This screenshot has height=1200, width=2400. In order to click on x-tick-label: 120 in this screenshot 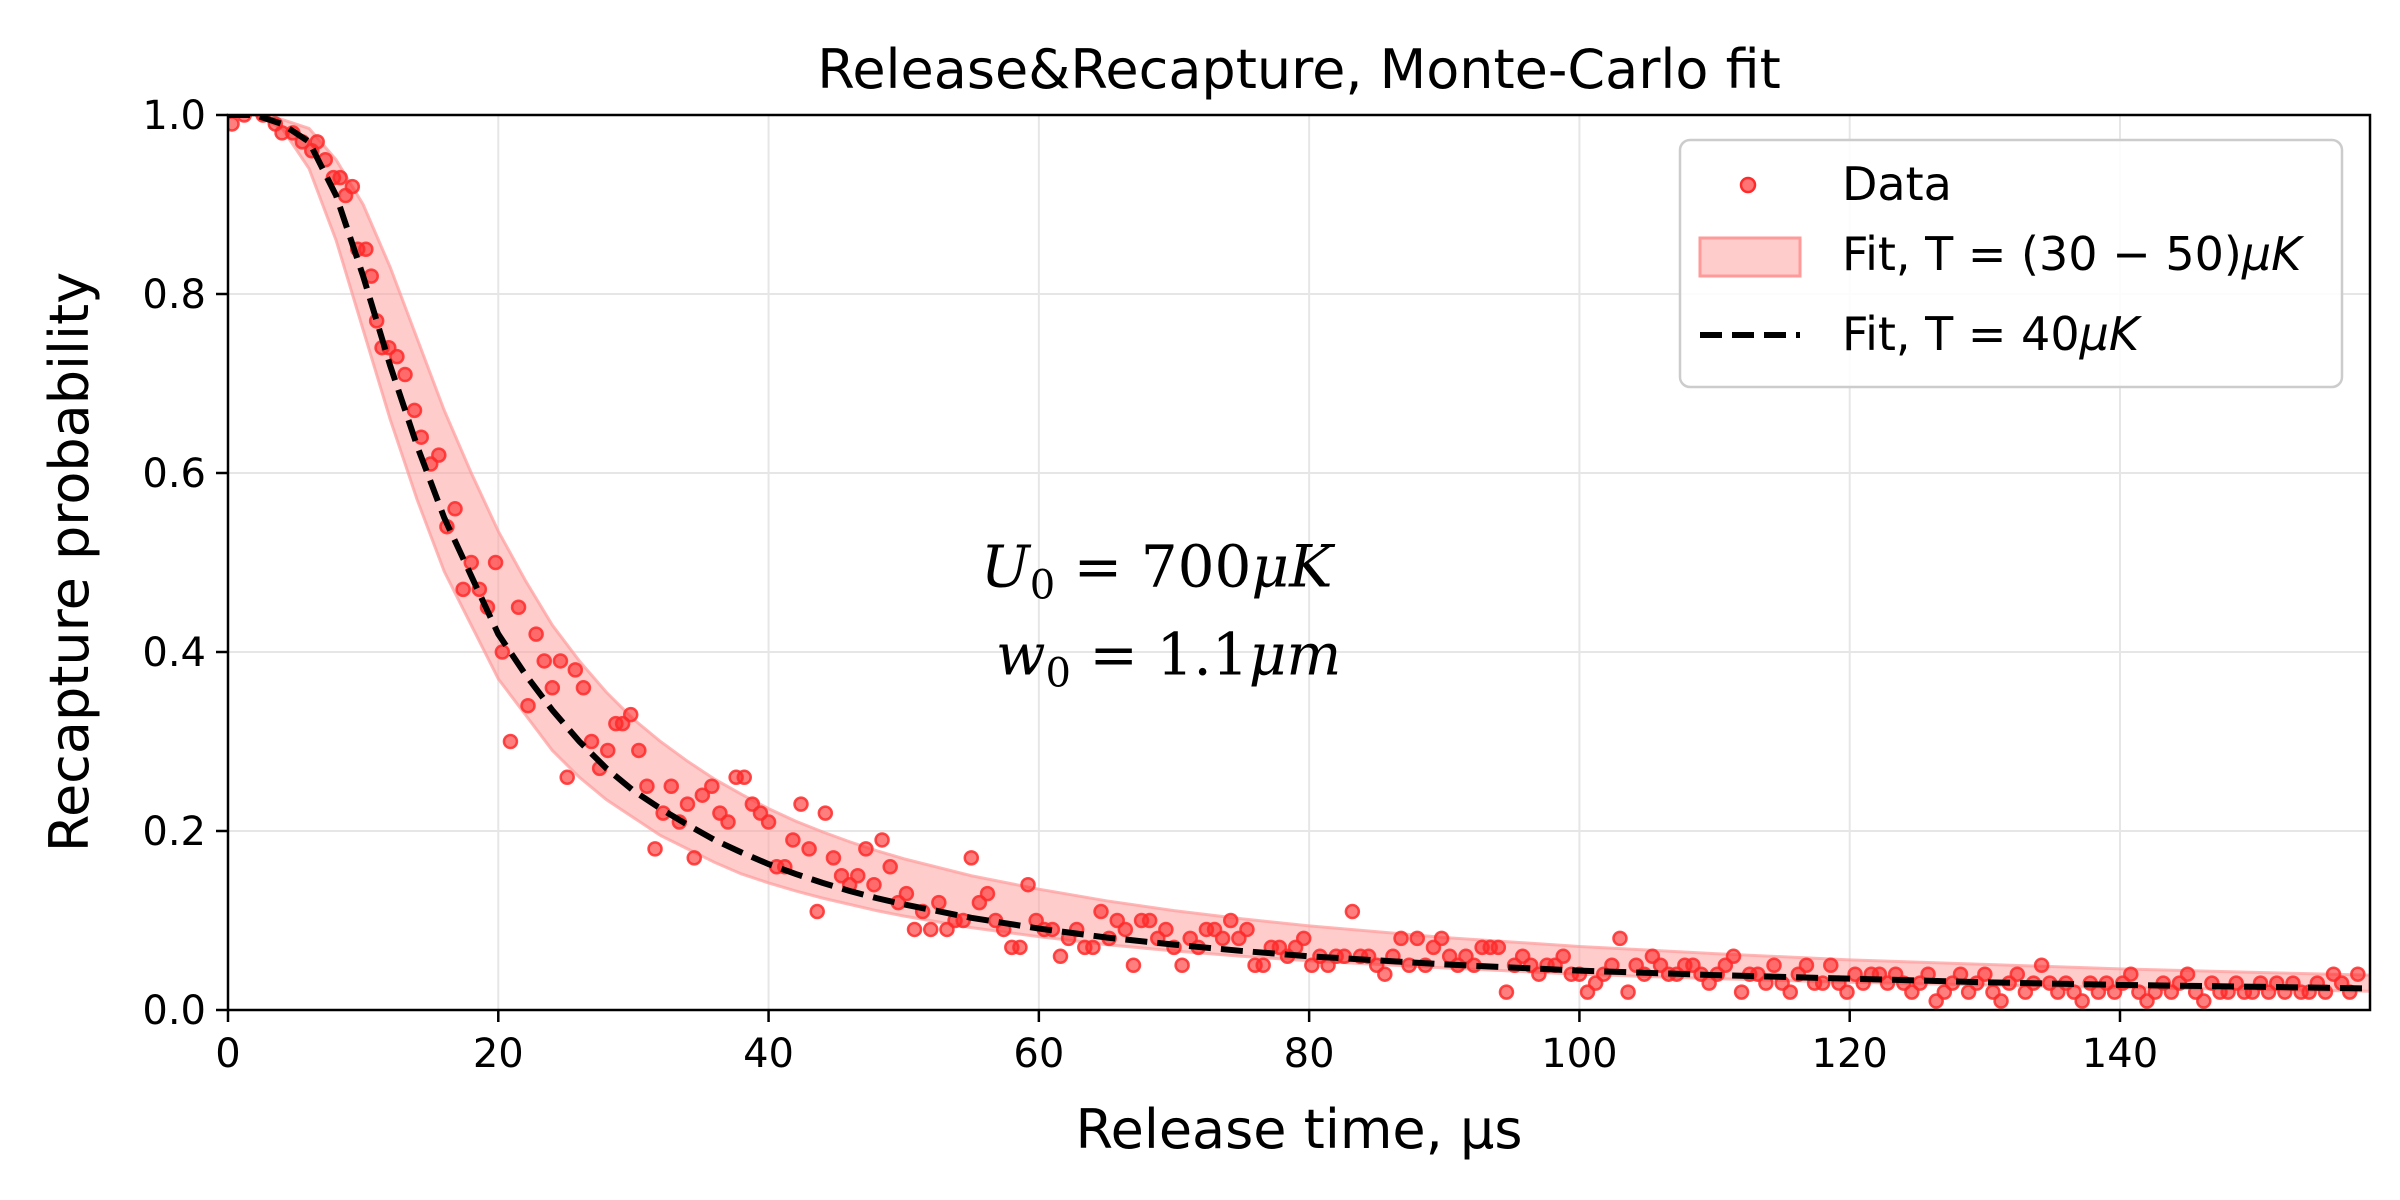, I will do `click(1850, 1054)`.